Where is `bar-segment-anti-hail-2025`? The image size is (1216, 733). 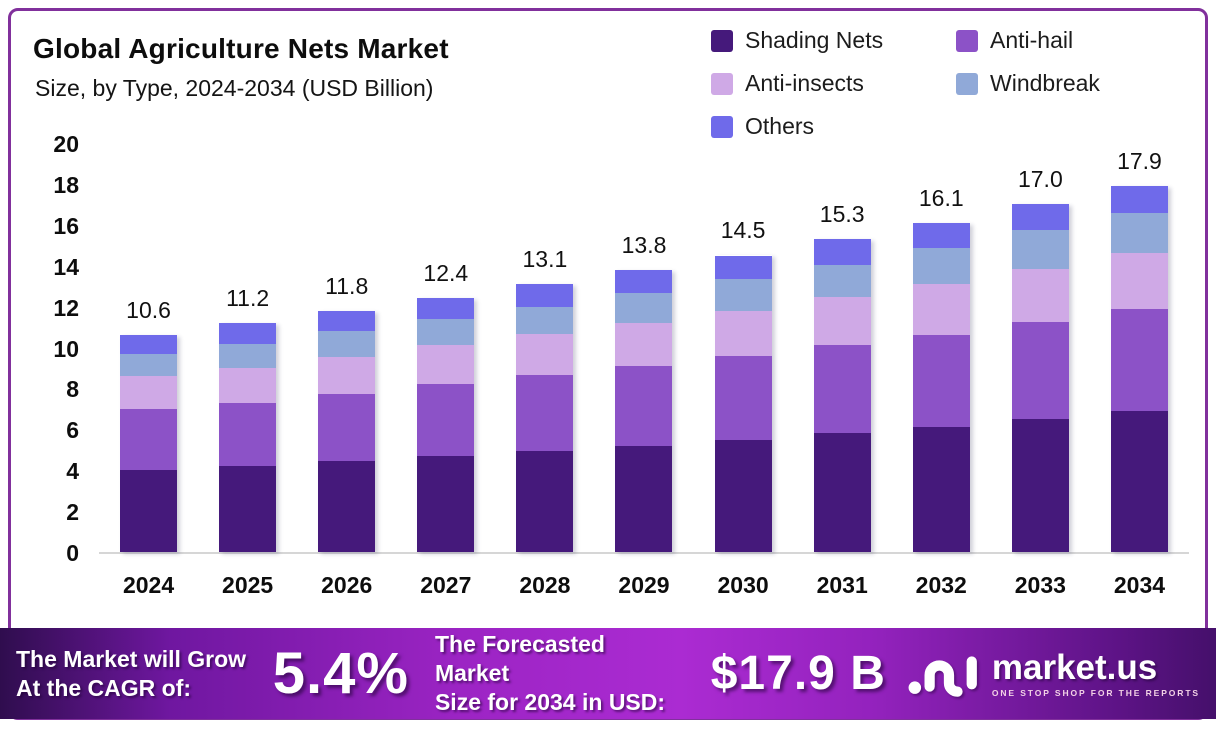
bar-segment-anti-hail-2025 is located at coordinates (248, 434).